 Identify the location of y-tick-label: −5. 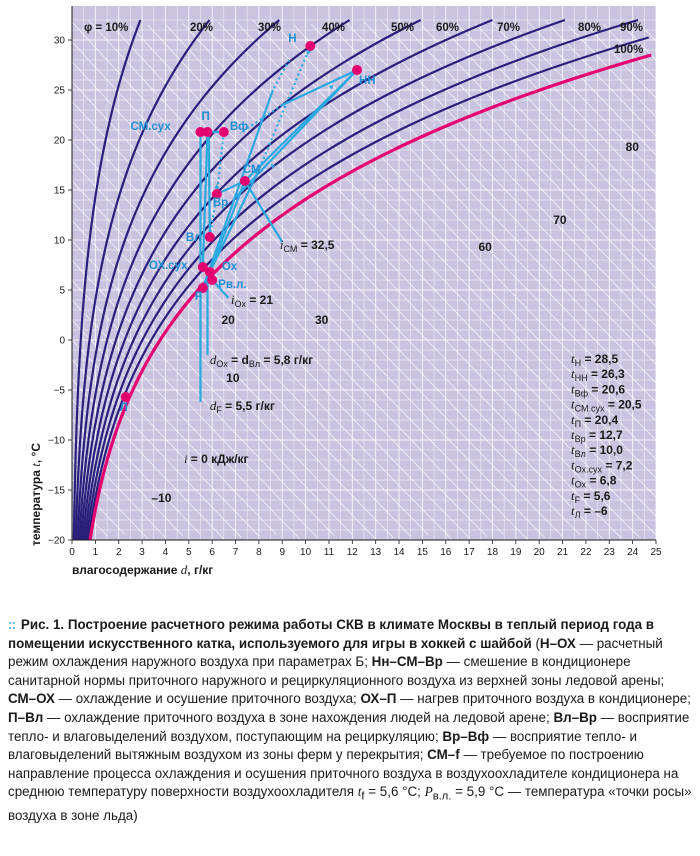
(60, 391).